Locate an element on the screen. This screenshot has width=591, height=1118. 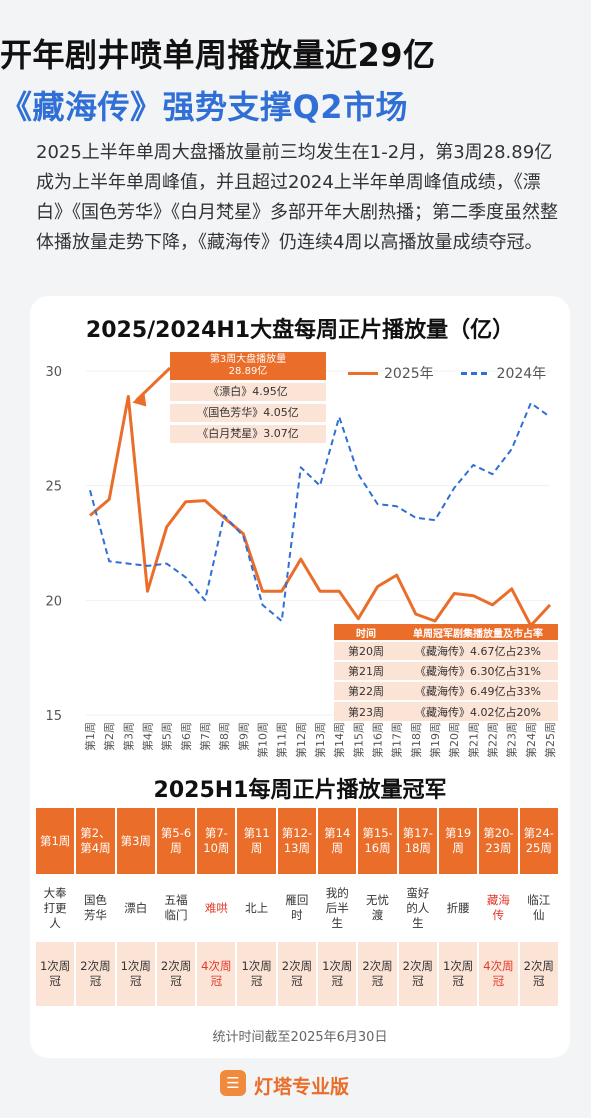
callout-header-line2: 28.89亿 is located at coordinates (248, 371).